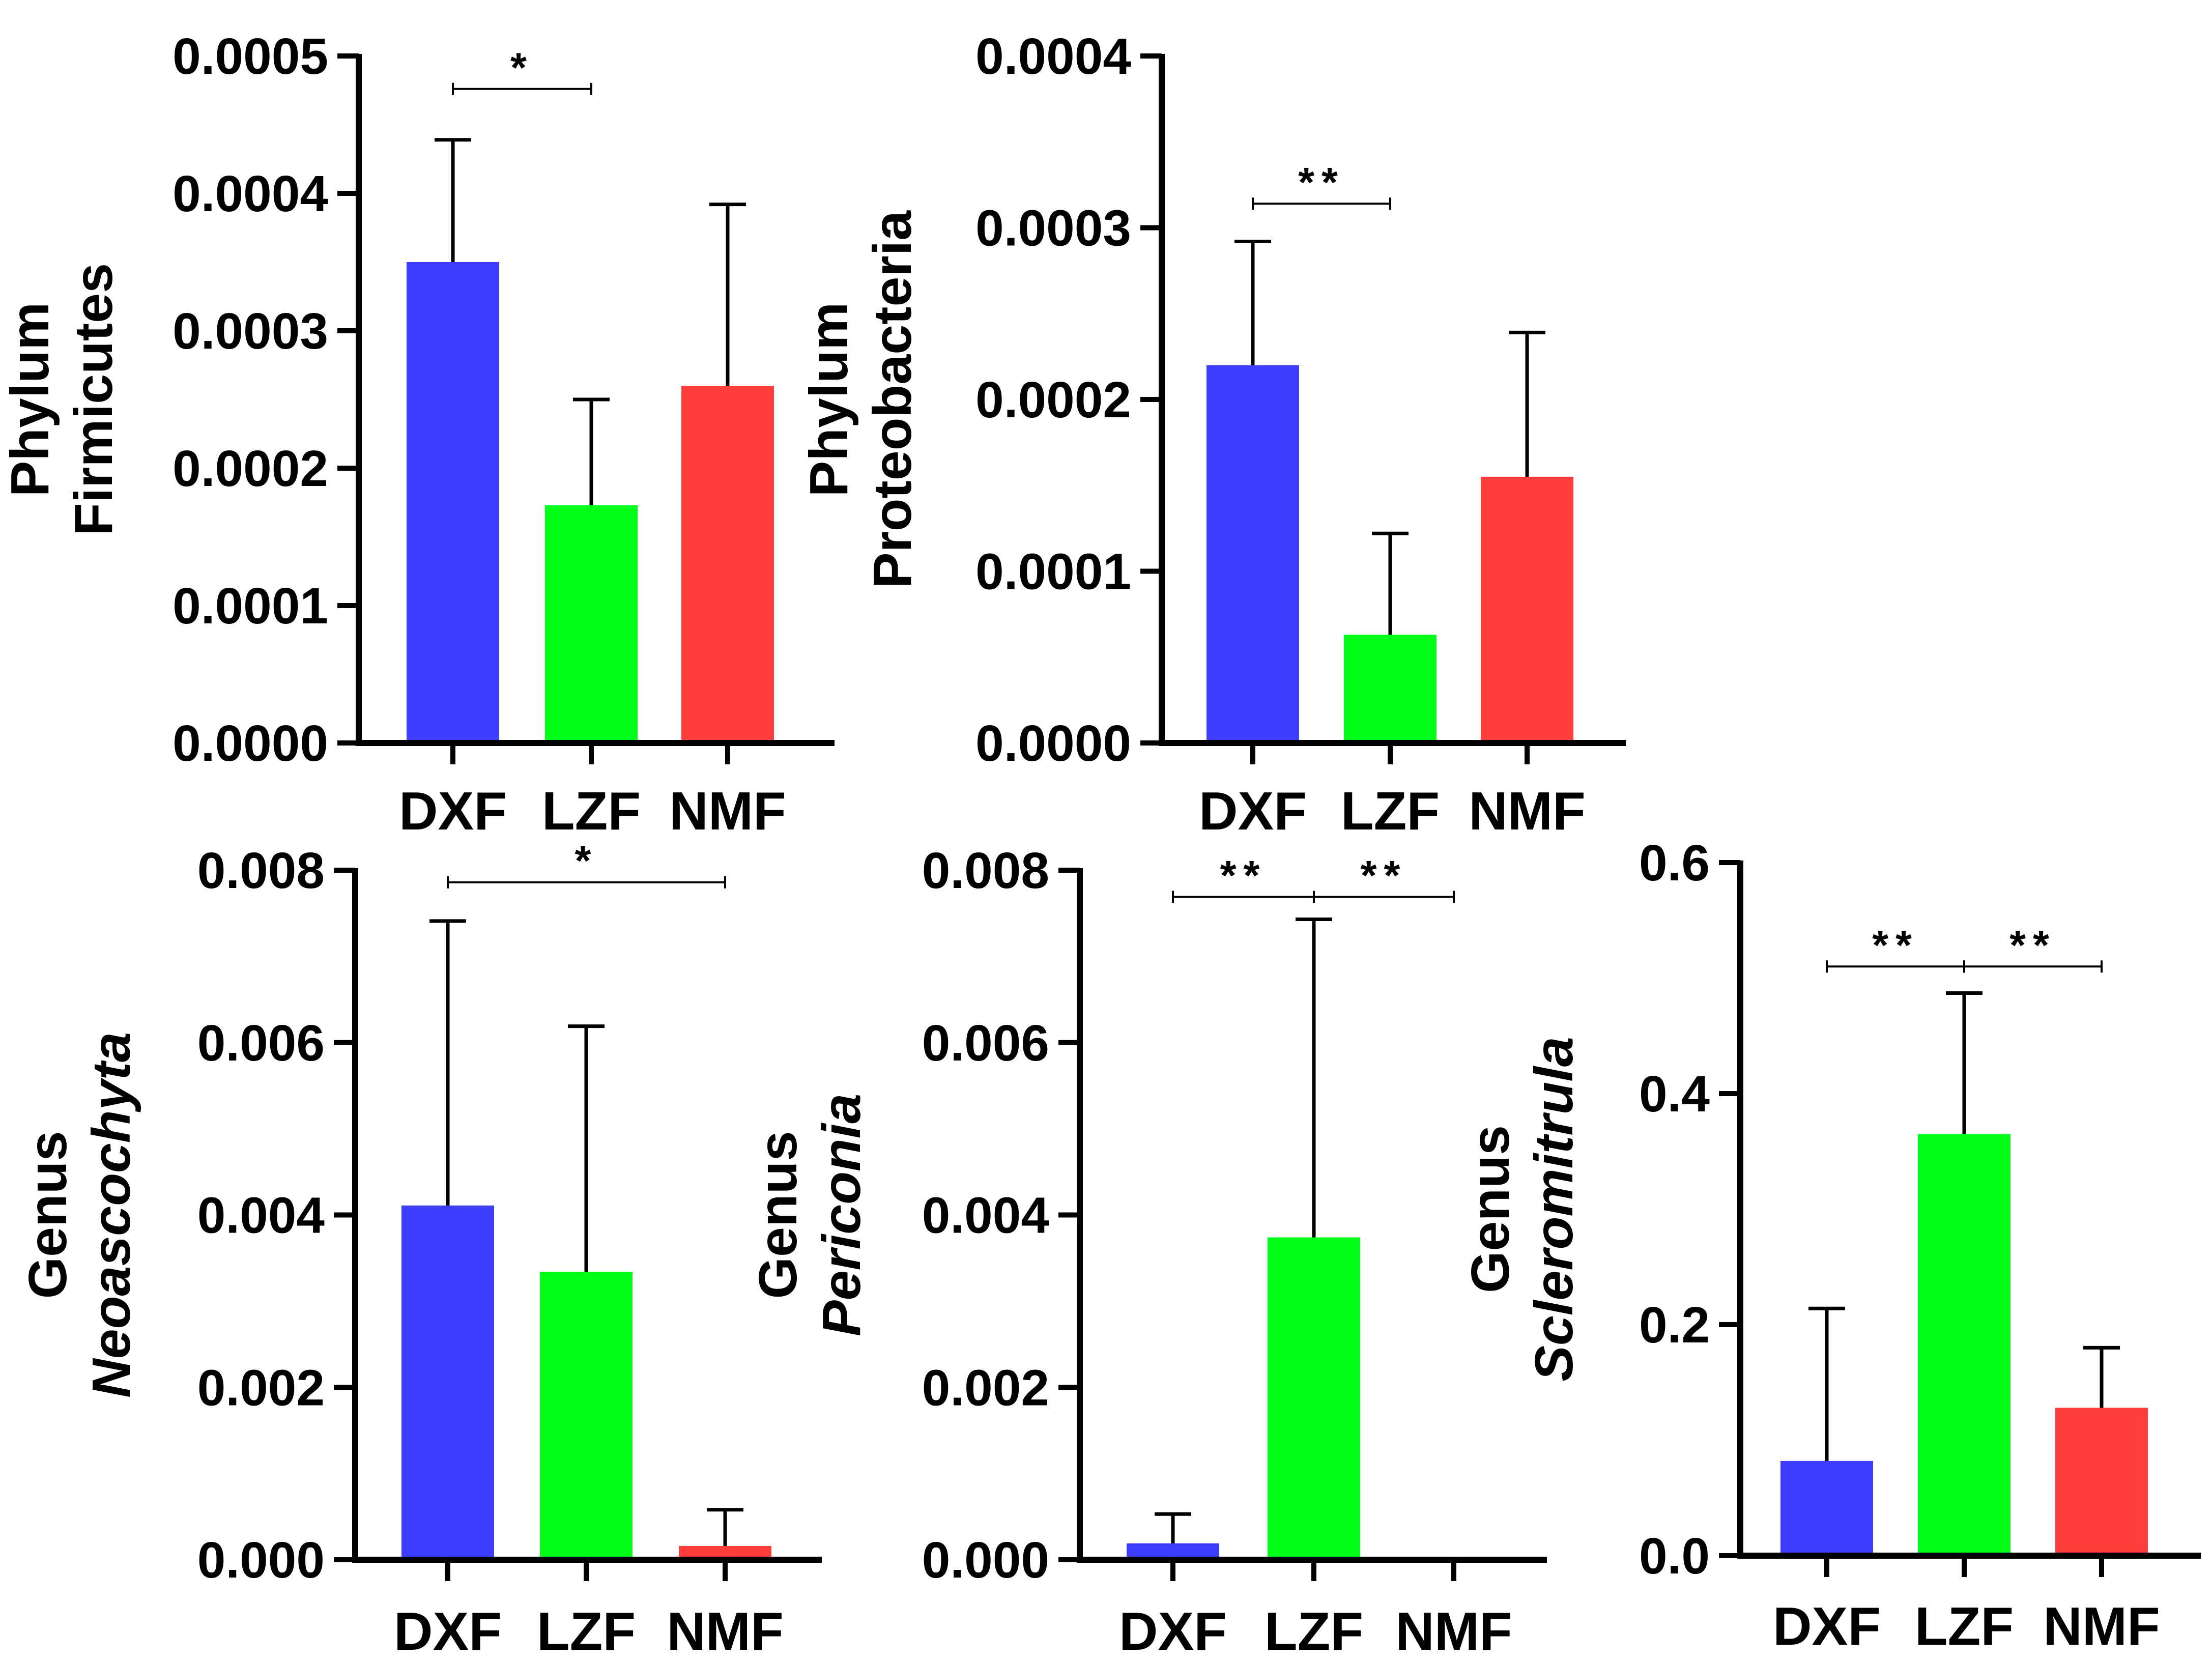 This screenshot has width=2212, height=1661. Describe the element at coordinates (1554, 1209) in the screenshot. I see `y-axis-title-line2: Scleromitrula` at that location.